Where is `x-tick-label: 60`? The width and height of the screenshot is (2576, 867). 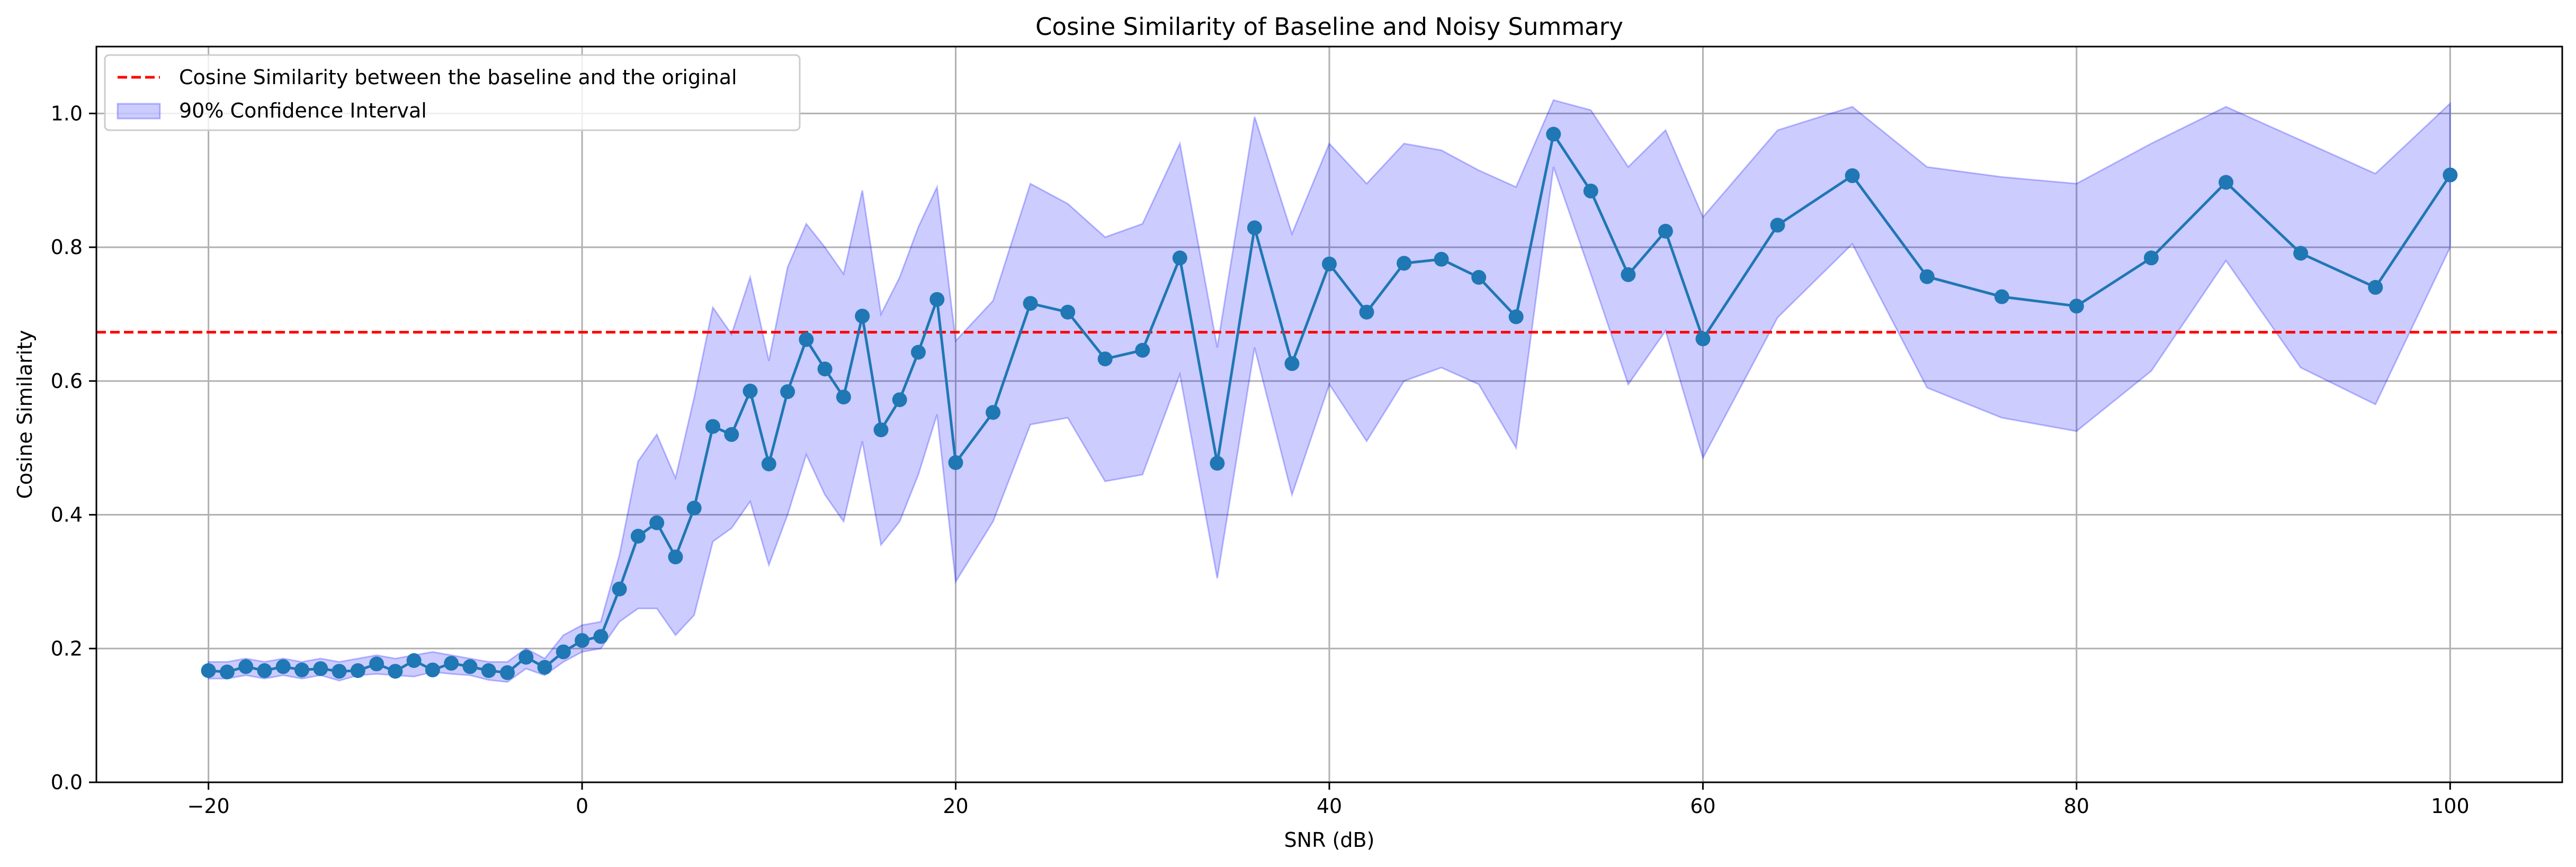
x-tick-label: 60 is located at coordinates (1702, 806).